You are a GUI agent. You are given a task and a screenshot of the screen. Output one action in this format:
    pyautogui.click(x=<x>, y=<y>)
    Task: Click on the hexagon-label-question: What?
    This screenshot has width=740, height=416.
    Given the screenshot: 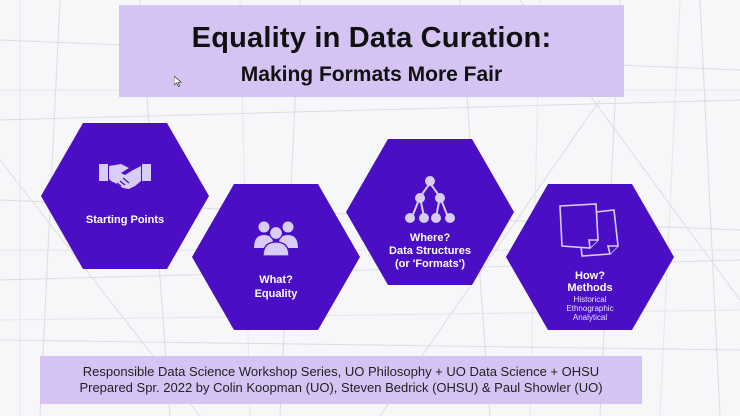 What is the action you would take?
    pyautogui.click(x=276, y=280)
    